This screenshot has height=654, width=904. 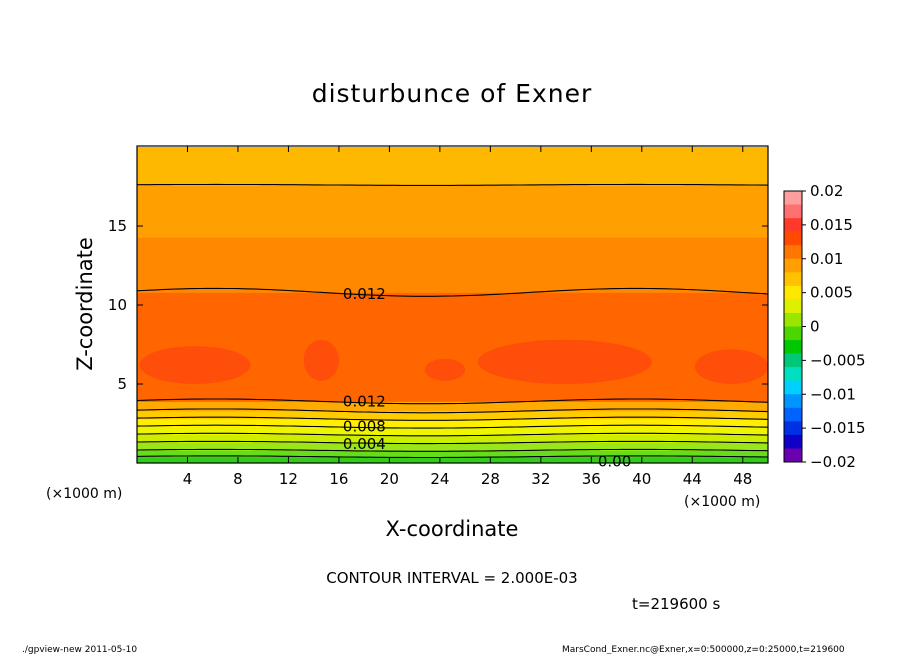 I want to click on x-tick-label-7: 32, so click(x=540, y=479).